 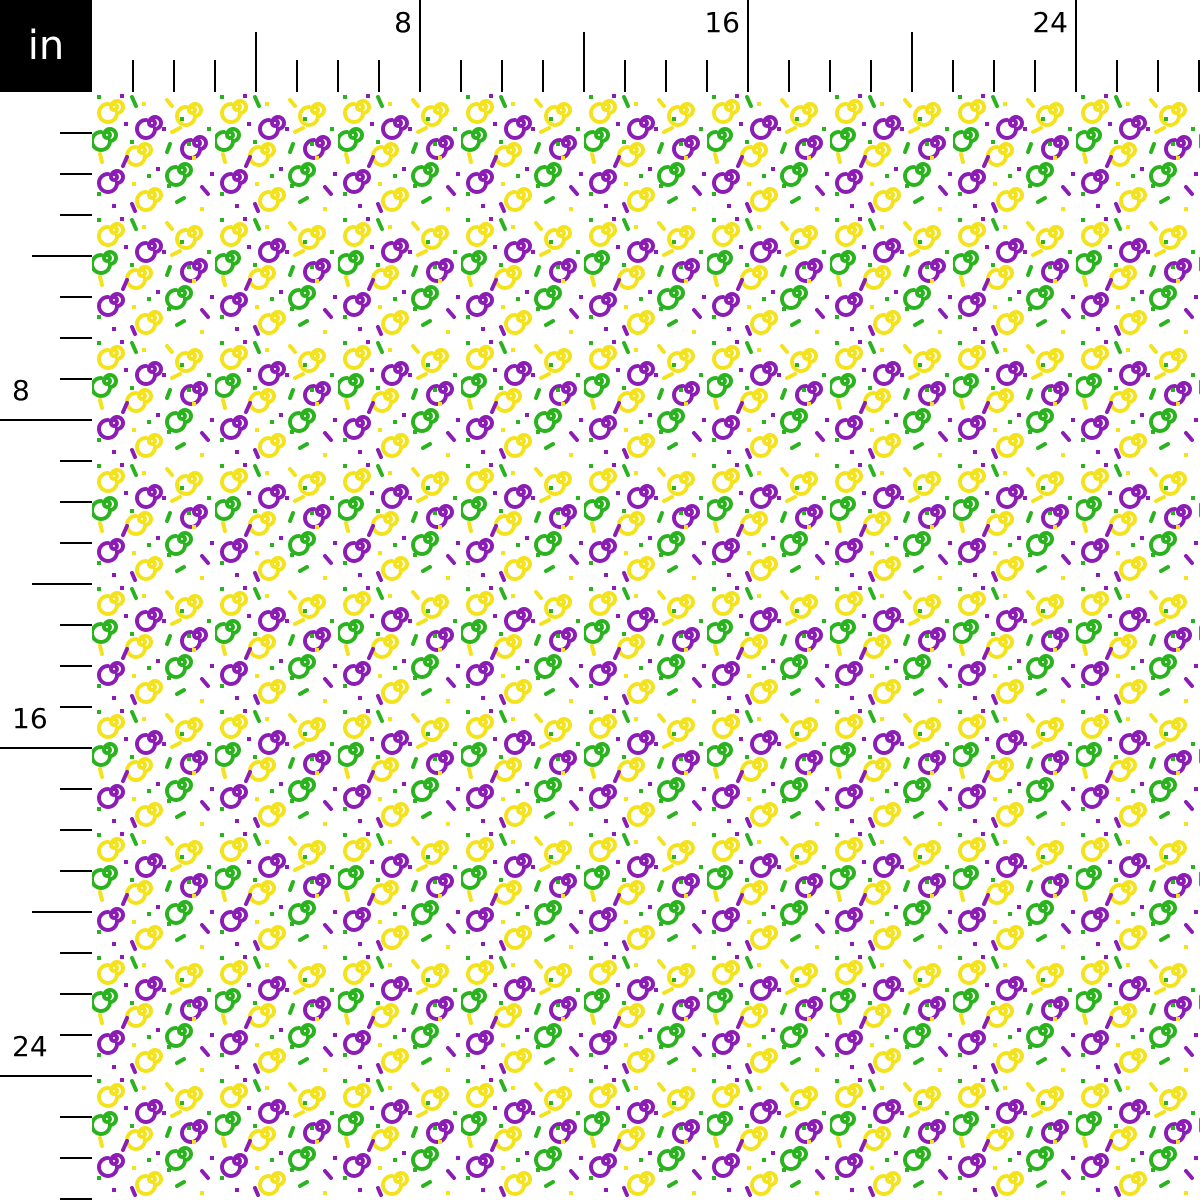 What do you see at coordinates (21, 390) in the screenshot?
I see `left-ruler-label: 8` at bounding box center [21, 390].